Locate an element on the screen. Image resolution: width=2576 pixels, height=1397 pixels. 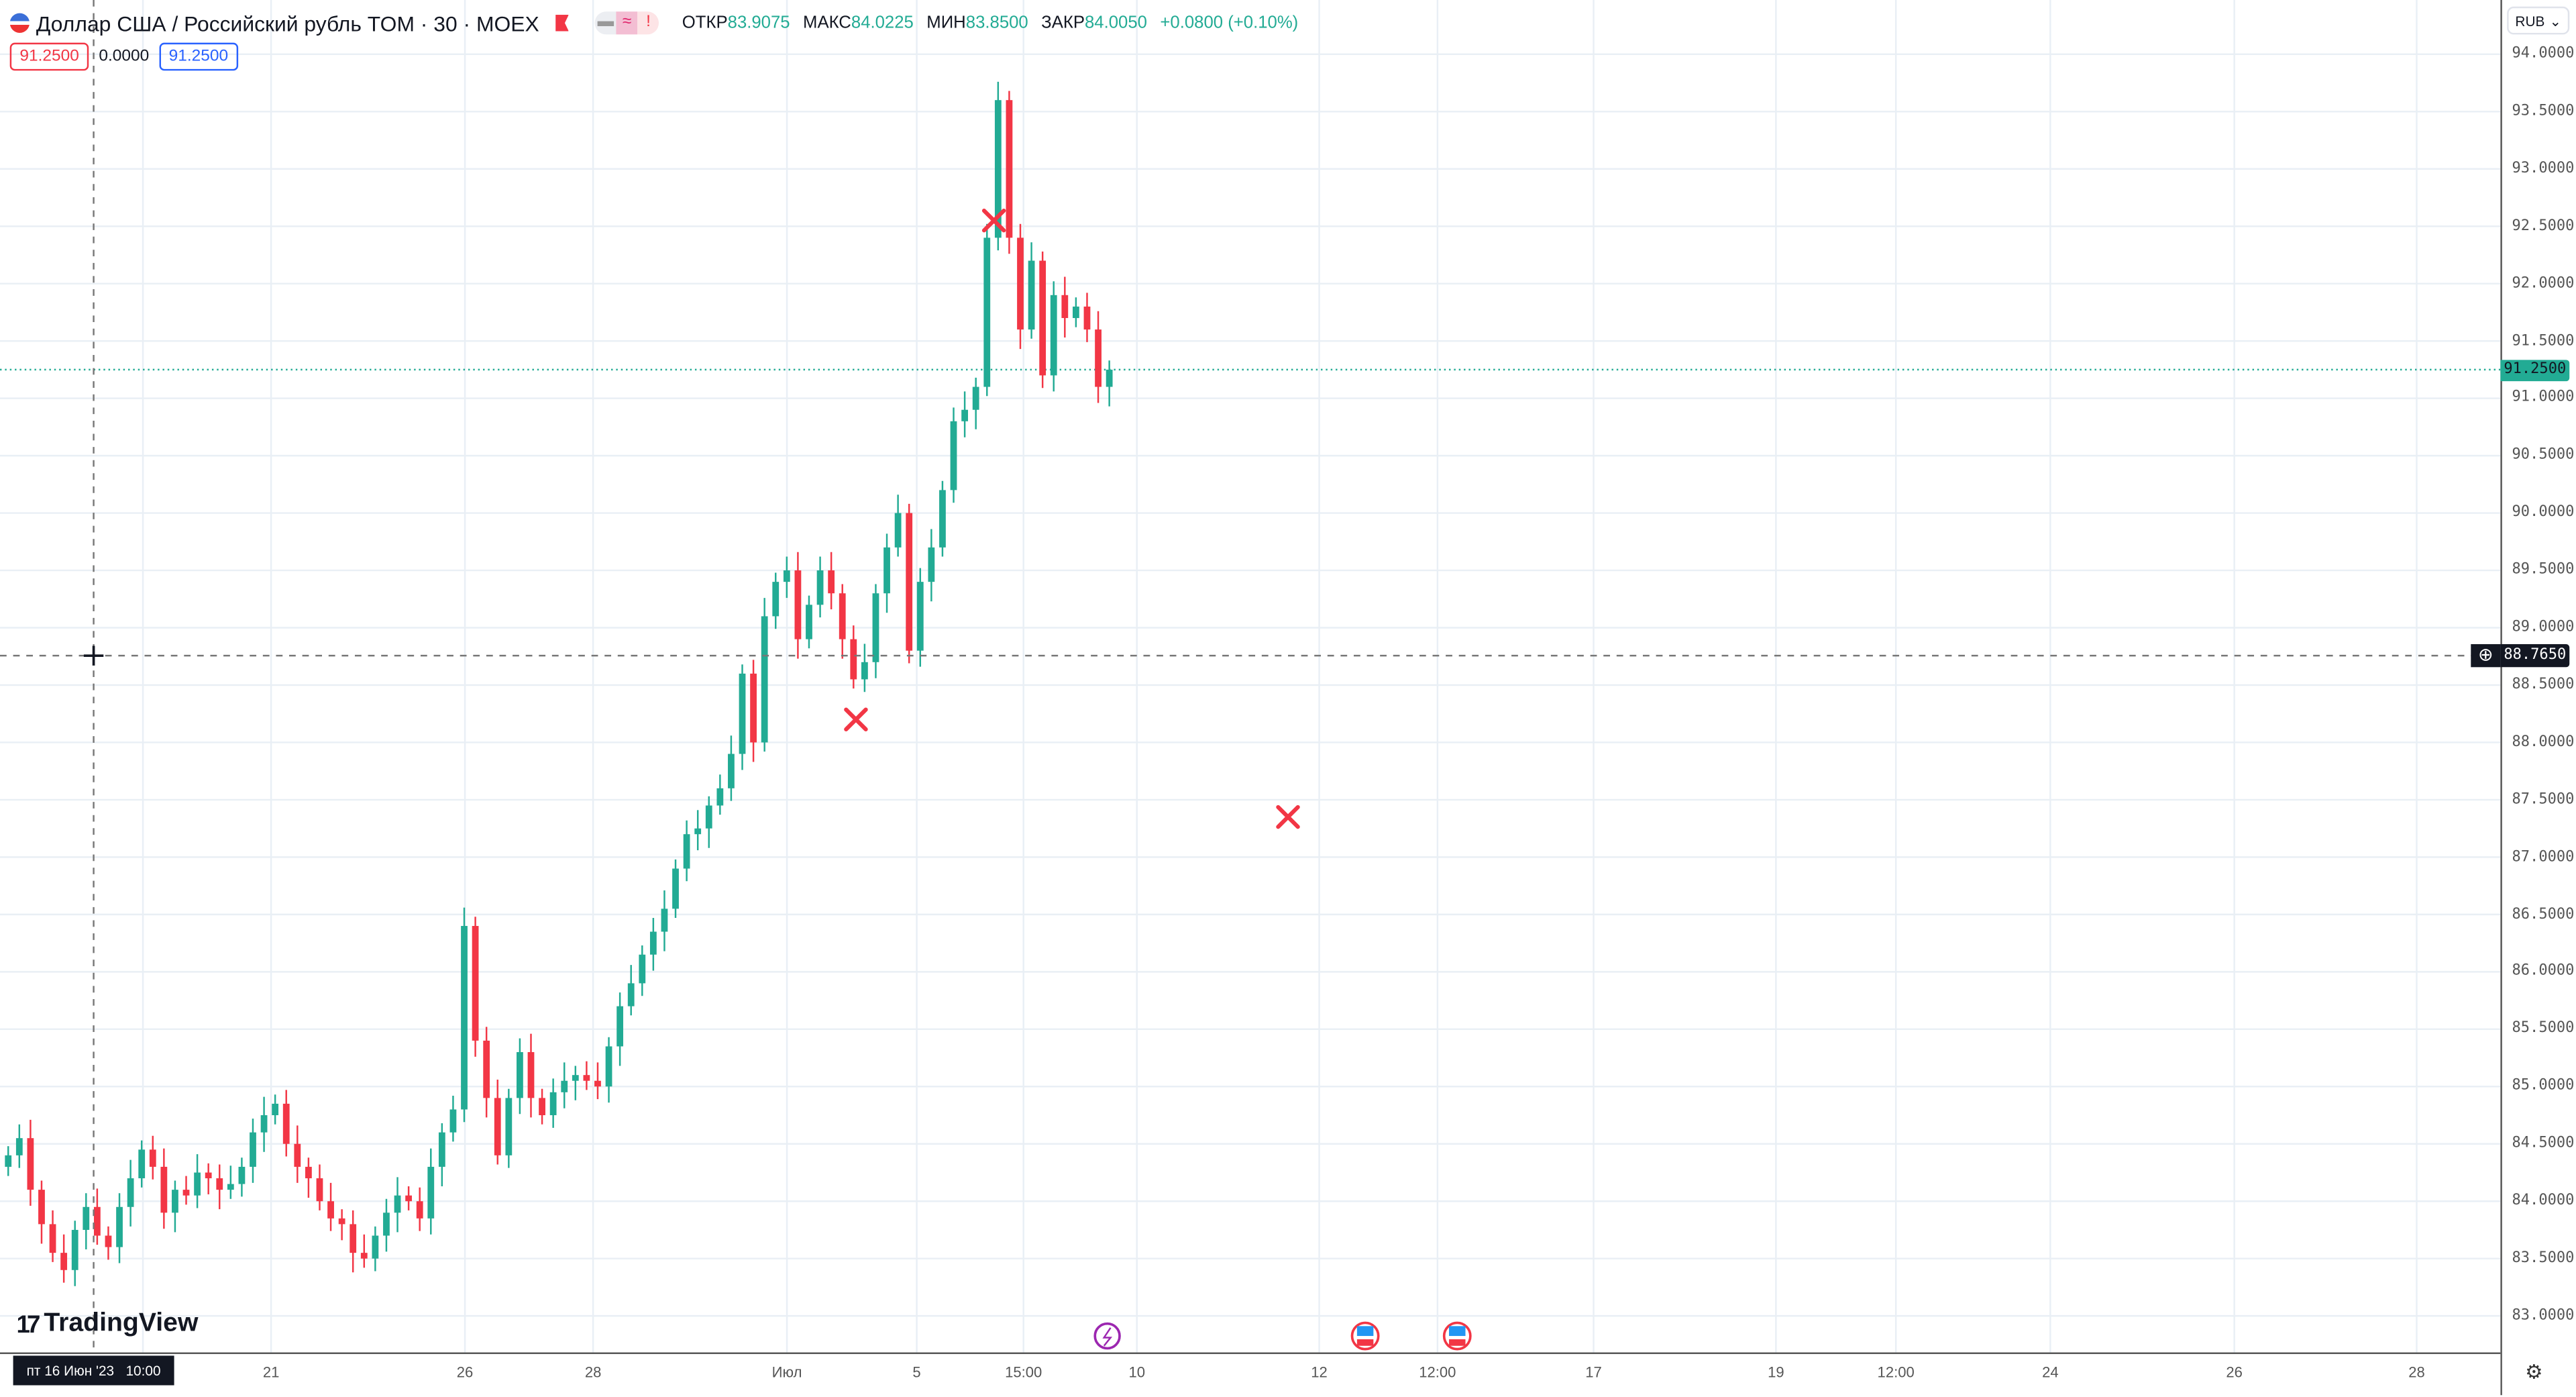
us-flag-icon is located at coordinates (19, 23).